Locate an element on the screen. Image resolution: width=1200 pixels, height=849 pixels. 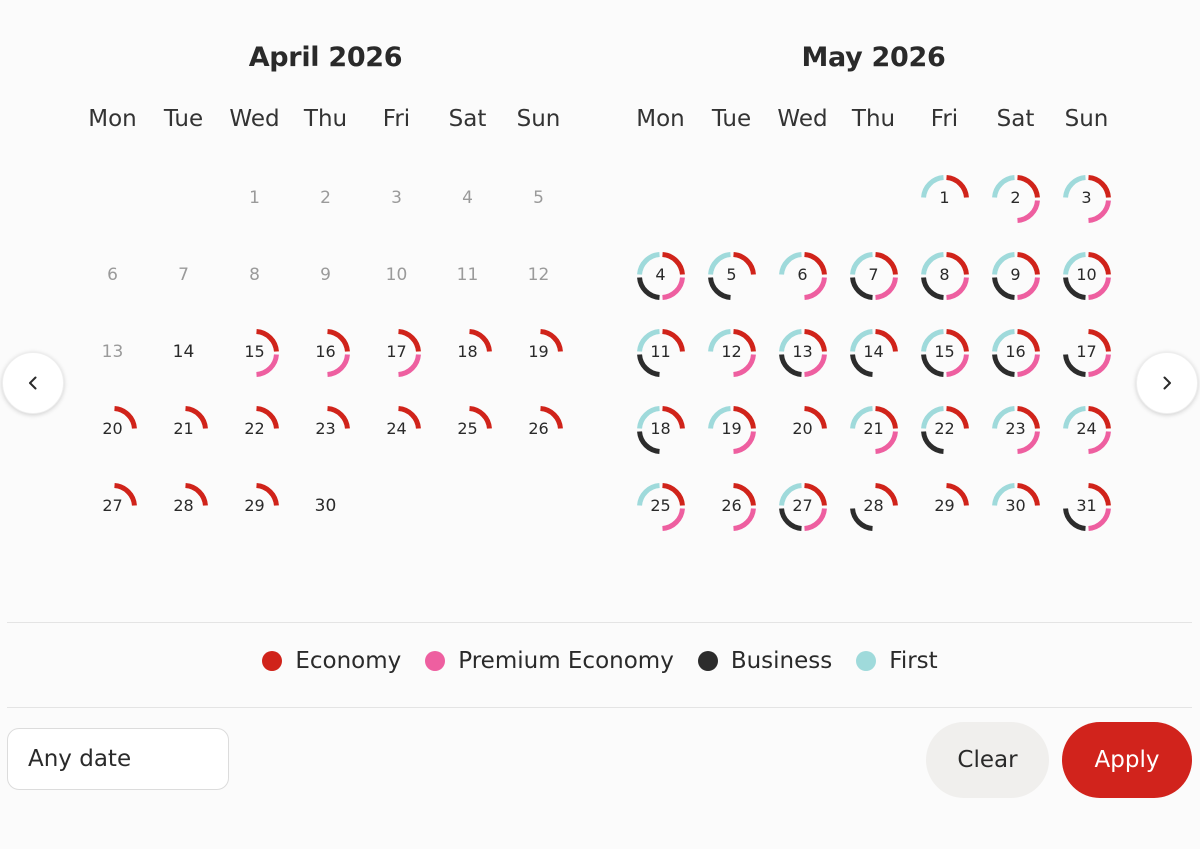
calendar-day: 9 is located at coordinates (1015, 275).